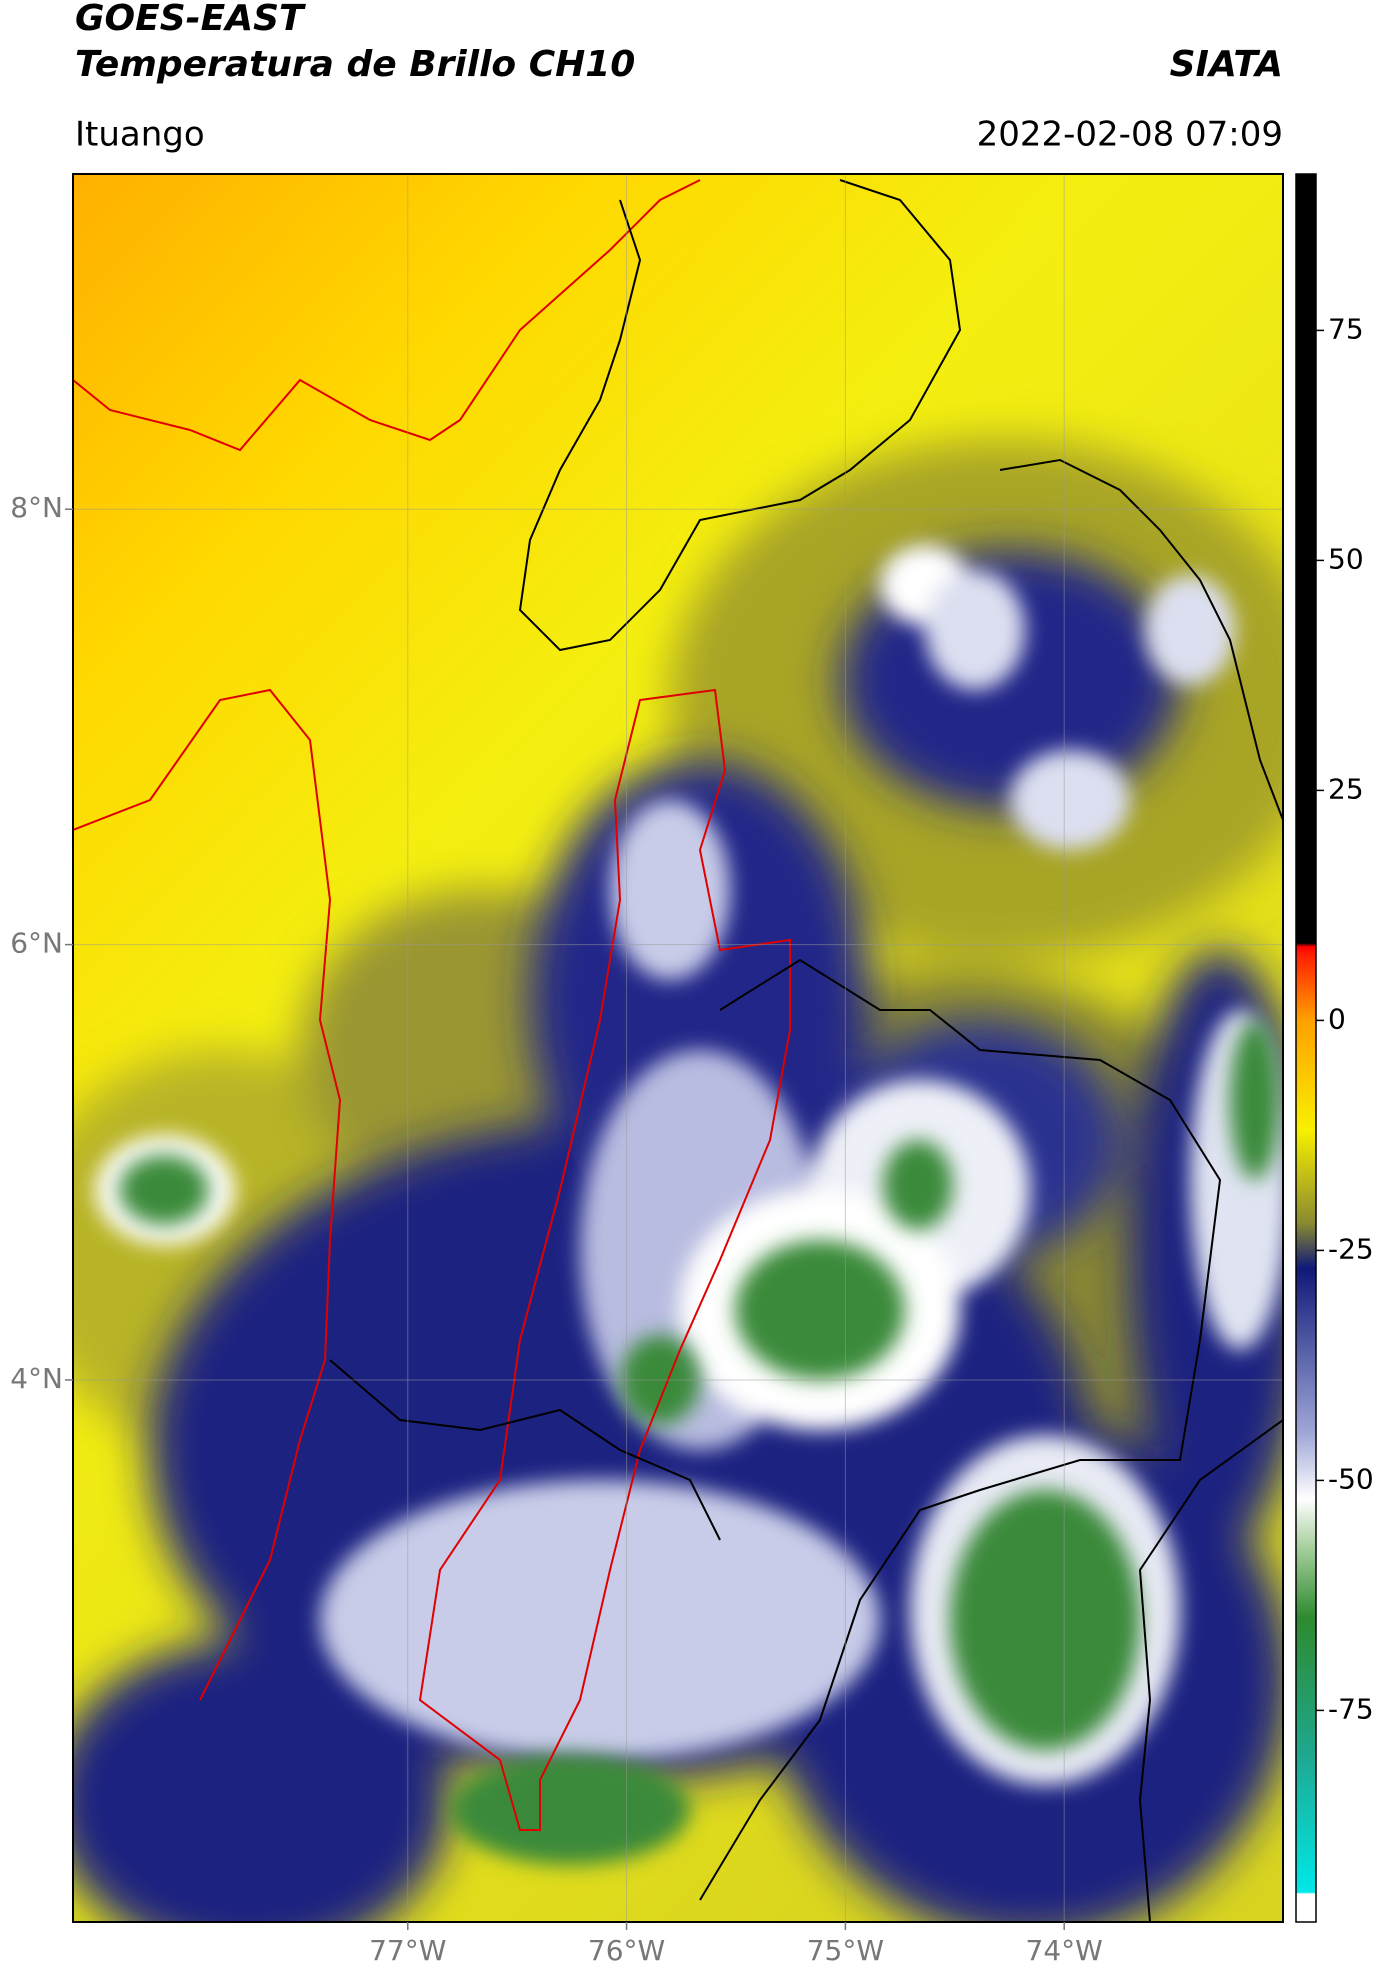  I want to click on location: Ituango, so click(140, 135).